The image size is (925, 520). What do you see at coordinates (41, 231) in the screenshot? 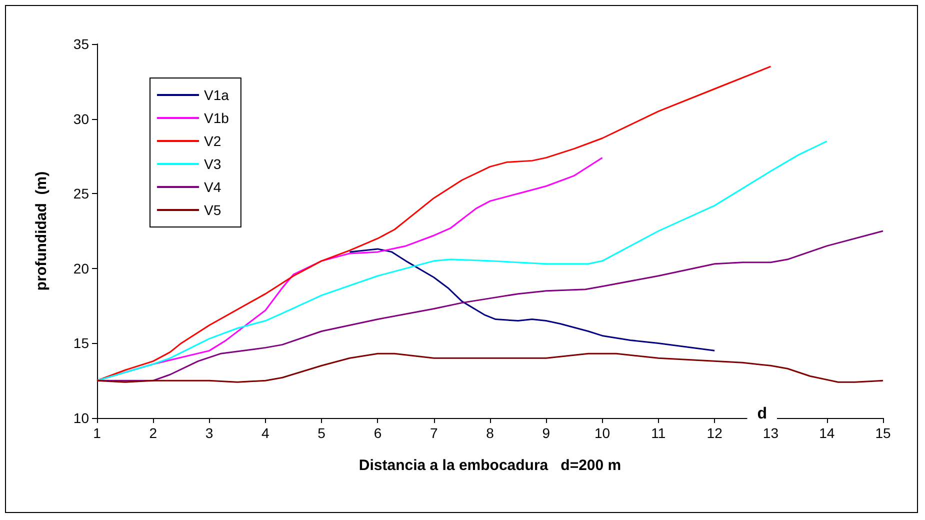
I see `y-axis-title: profundidad (m)` at bounding box center [41, 231].